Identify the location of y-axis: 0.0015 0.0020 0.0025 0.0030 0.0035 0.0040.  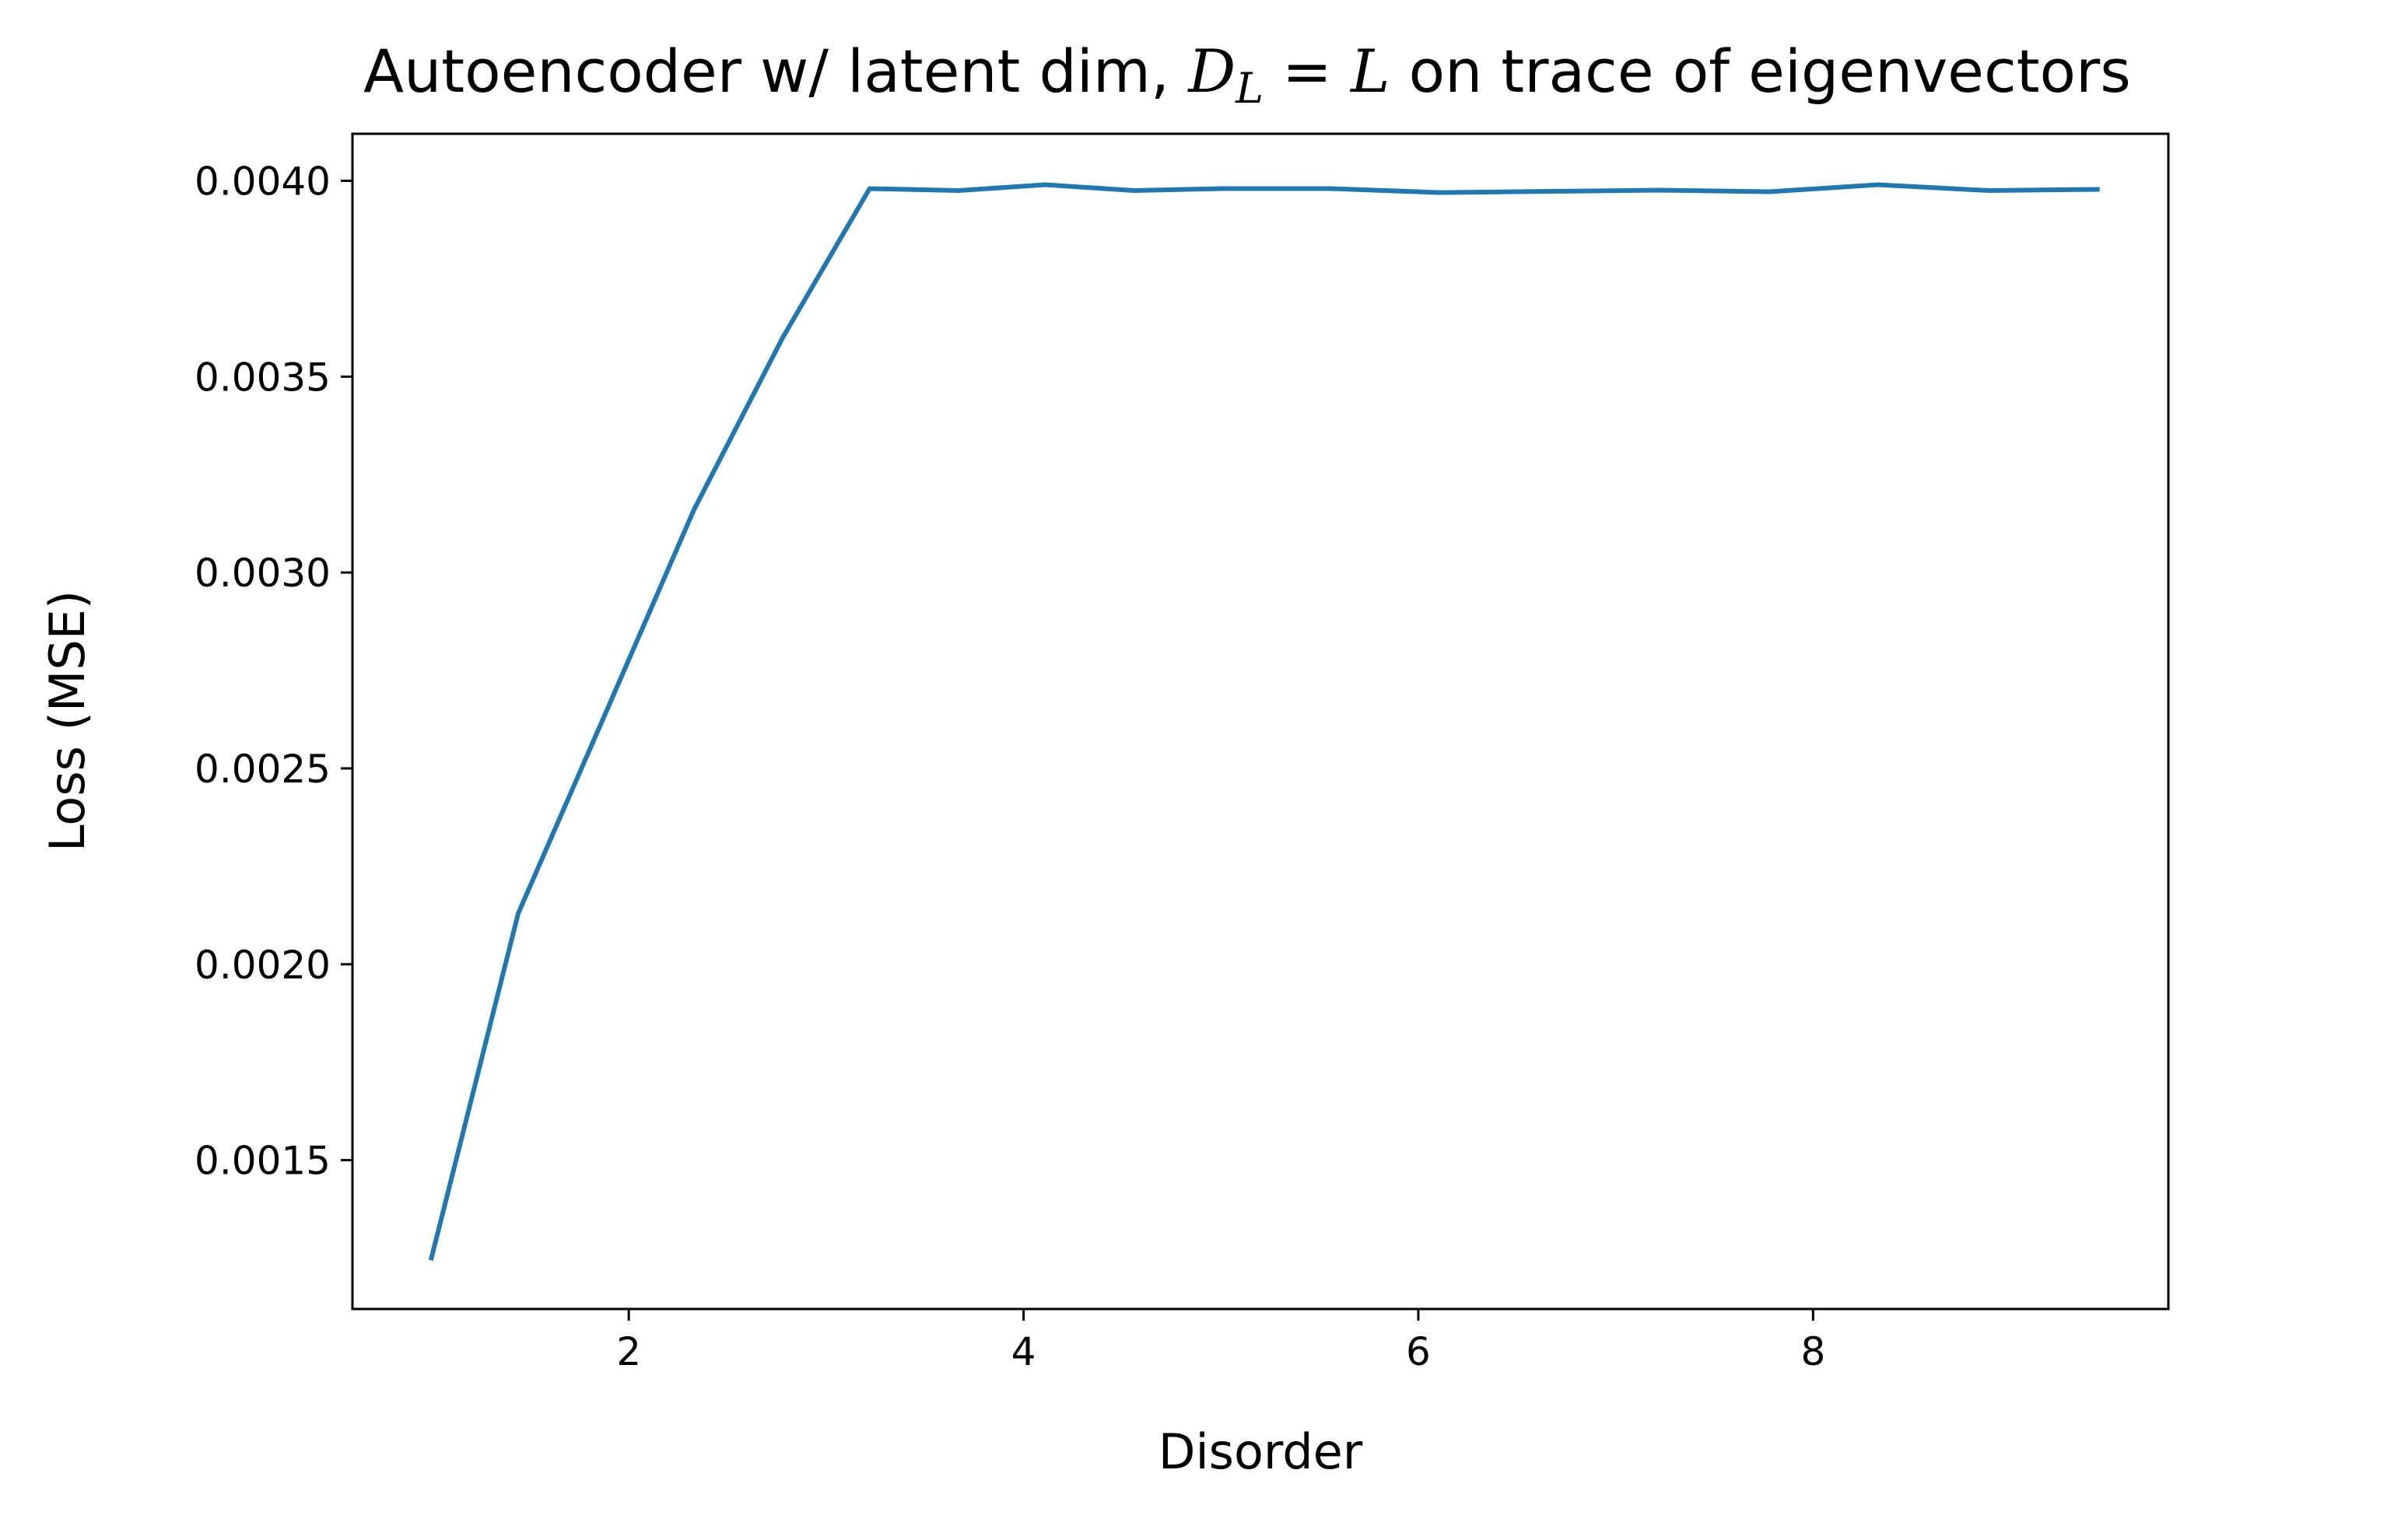
(273, 671).